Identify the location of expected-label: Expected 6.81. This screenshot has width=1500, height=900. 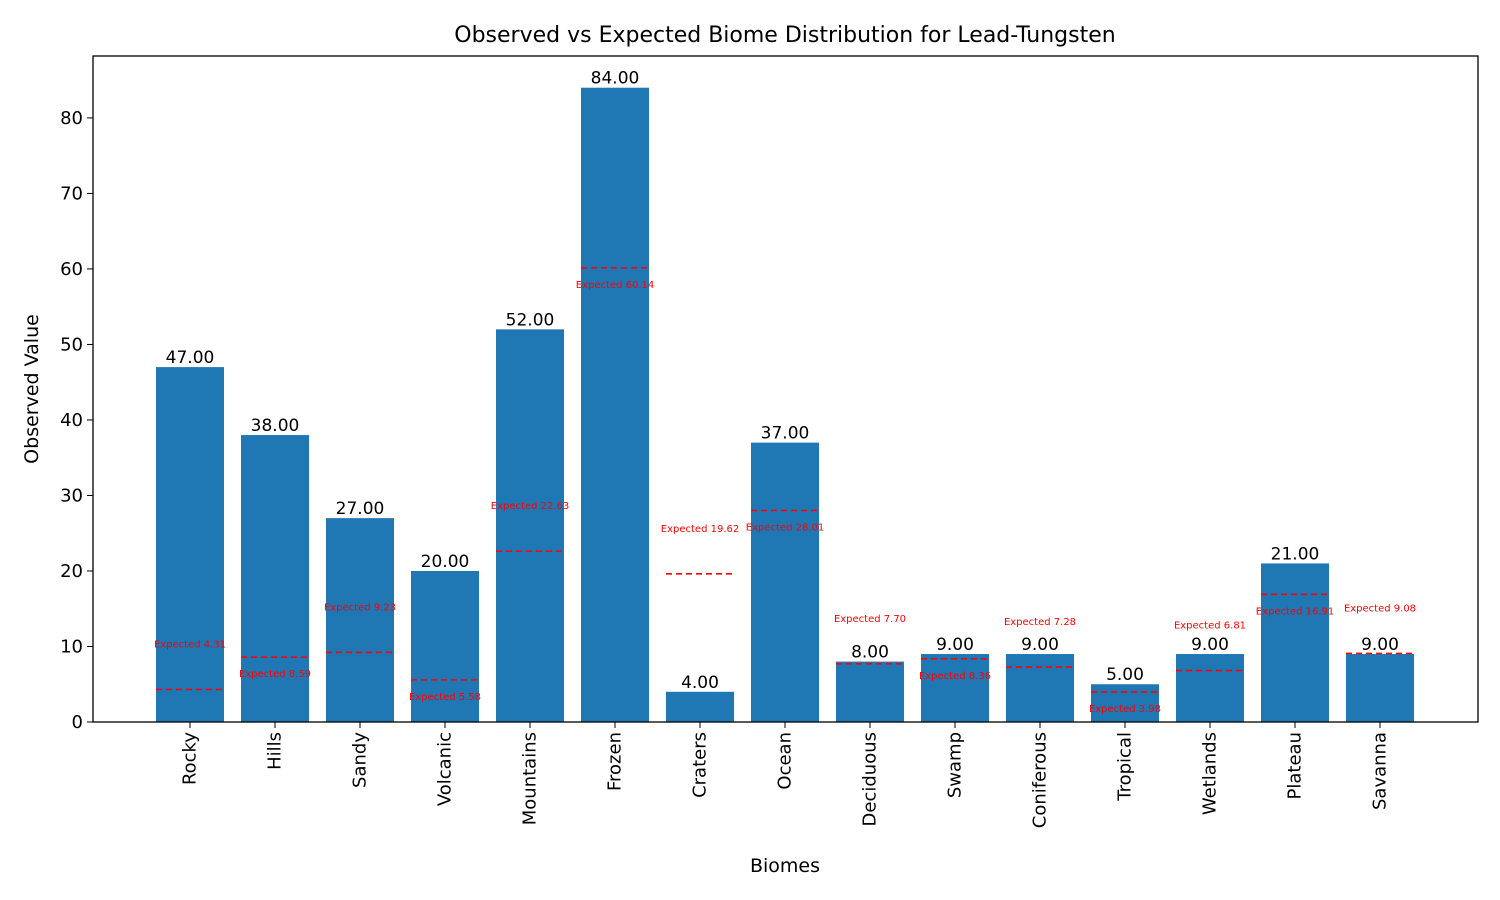
(1210, 626).